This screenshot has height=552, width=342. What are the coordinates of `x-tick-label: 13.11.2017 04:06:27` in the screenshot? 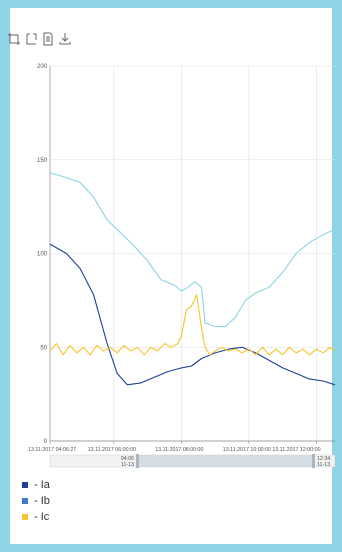 It's located at (52, 450).